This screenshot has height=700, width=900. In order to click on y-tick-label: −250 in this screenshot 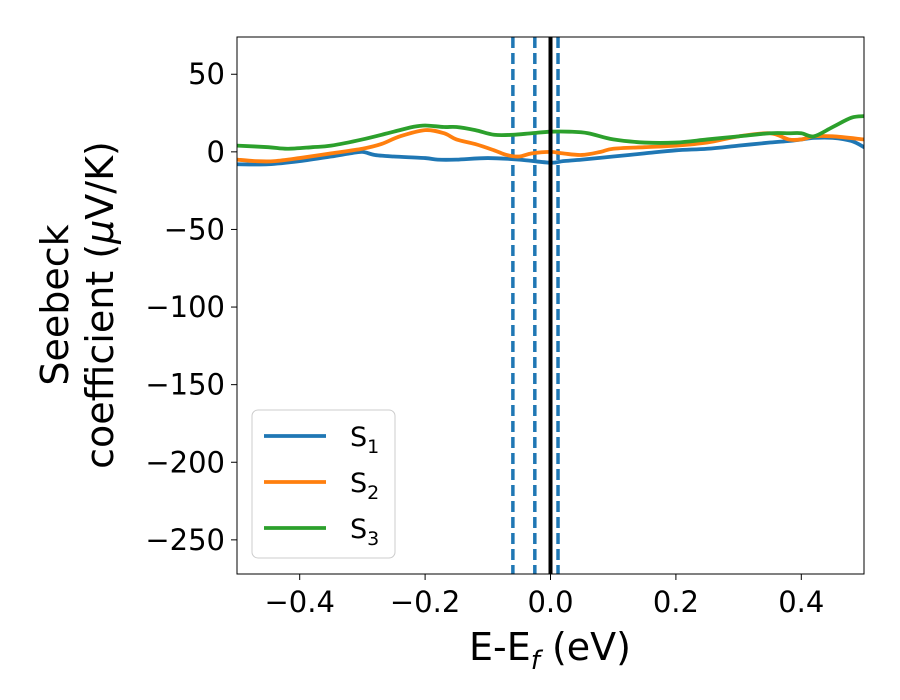, I will do `click(185, 540)`.